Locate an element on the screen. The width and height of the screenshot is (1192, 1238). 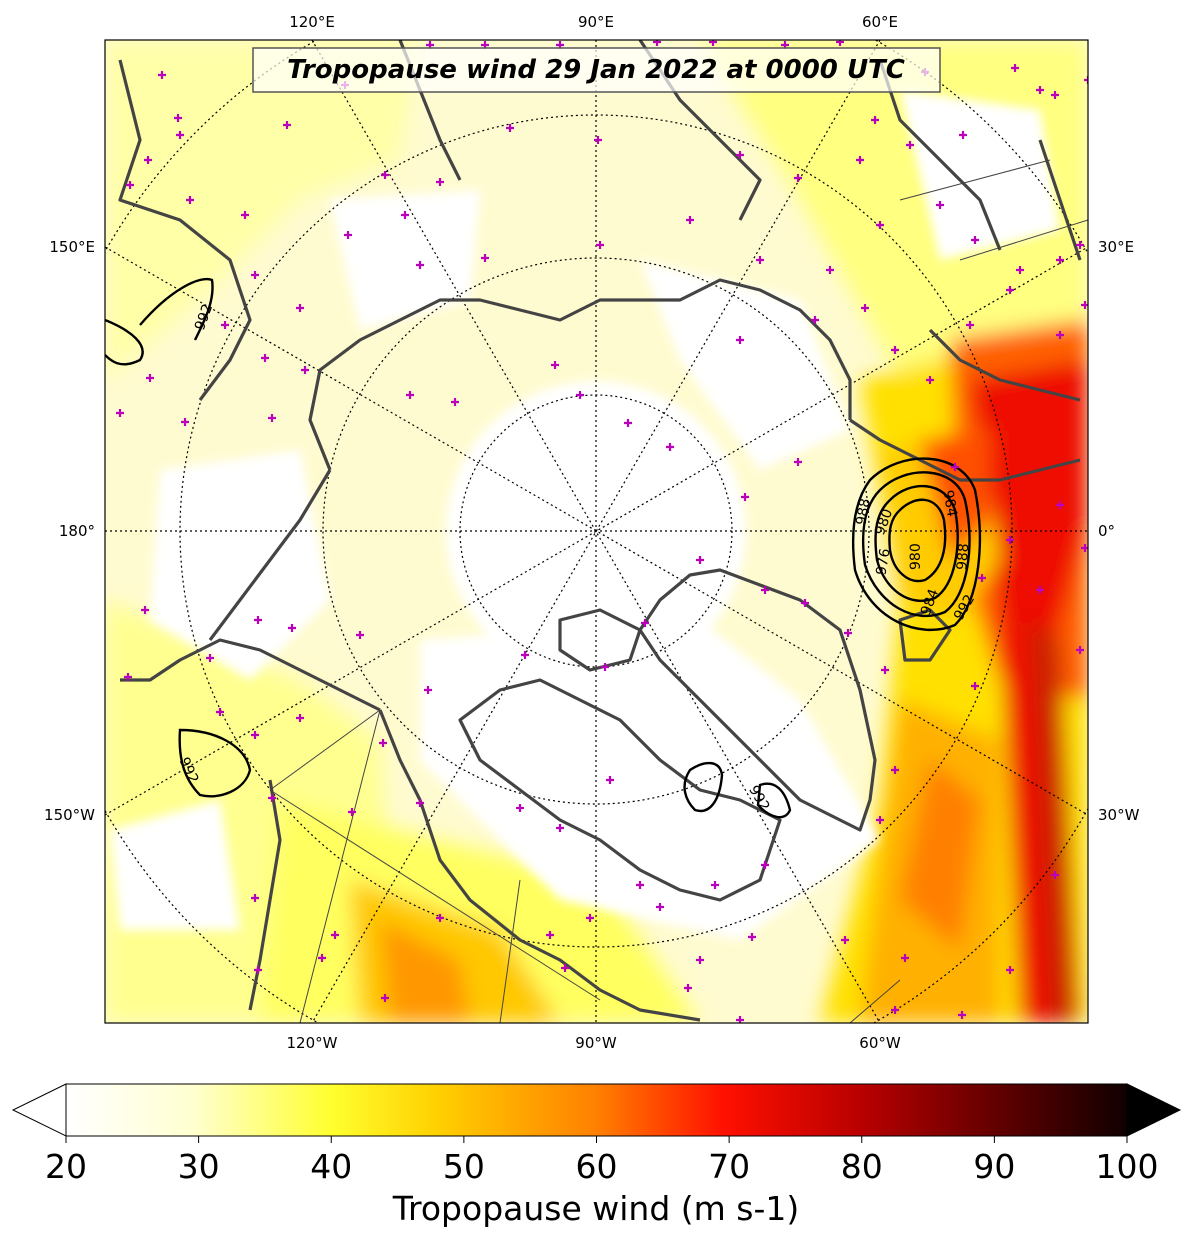
contour-label: 980 is located at coordinates (916, 556).